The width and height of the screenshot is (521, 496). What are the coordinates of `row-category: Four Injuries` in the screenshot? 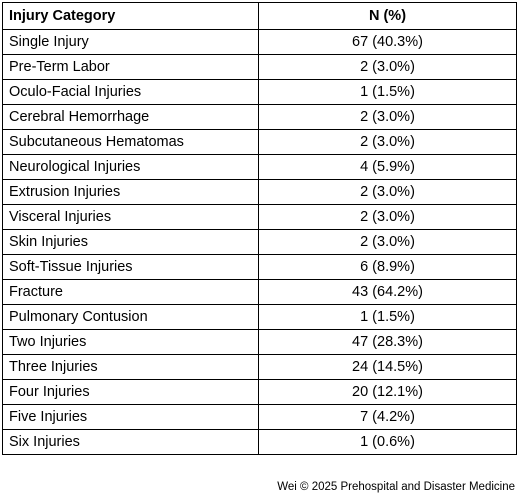 It's located at (130, 392).